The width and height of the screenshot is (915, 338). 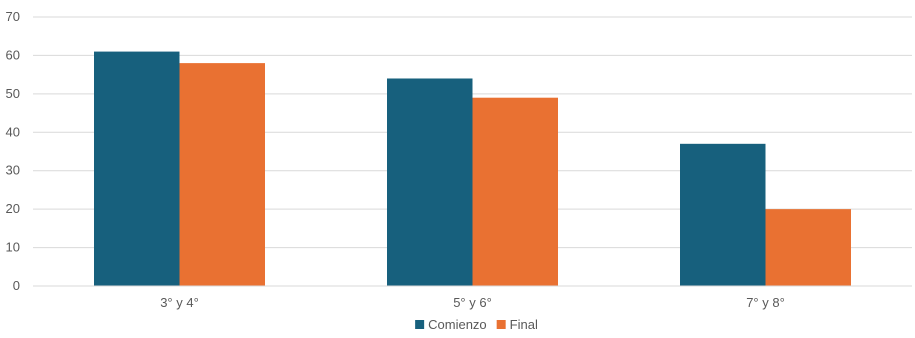 I want to click on y-tick-label: 0, so click(x=16, y=285).